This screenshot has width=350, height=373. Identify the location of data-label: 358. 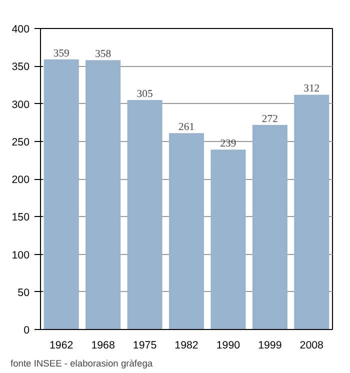
(103, 54).